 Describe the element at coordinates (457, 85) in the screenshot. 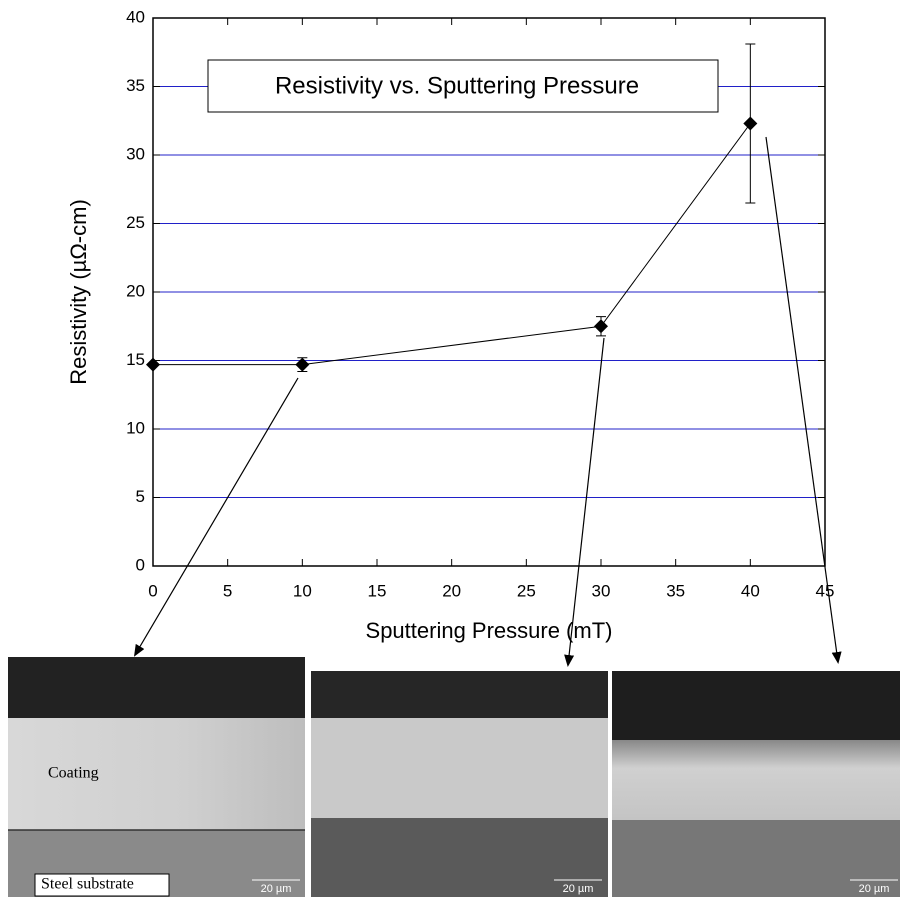

I see `chart-title: Resistivity vs. Sputtering Pressure` at that location.